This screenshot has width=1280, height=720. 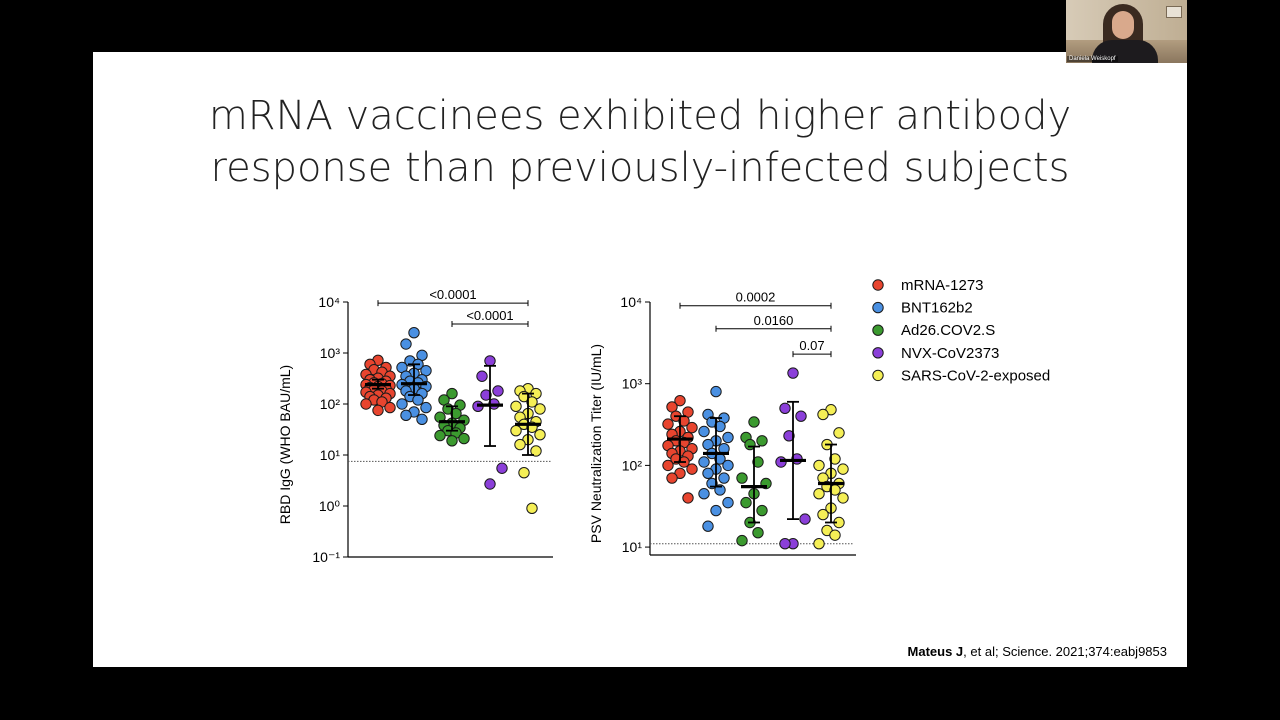 What do you see at coordinates (774, 320) in the screenshot?
I see `p-value-label: 0.0160` at bounding box center [774, 320].